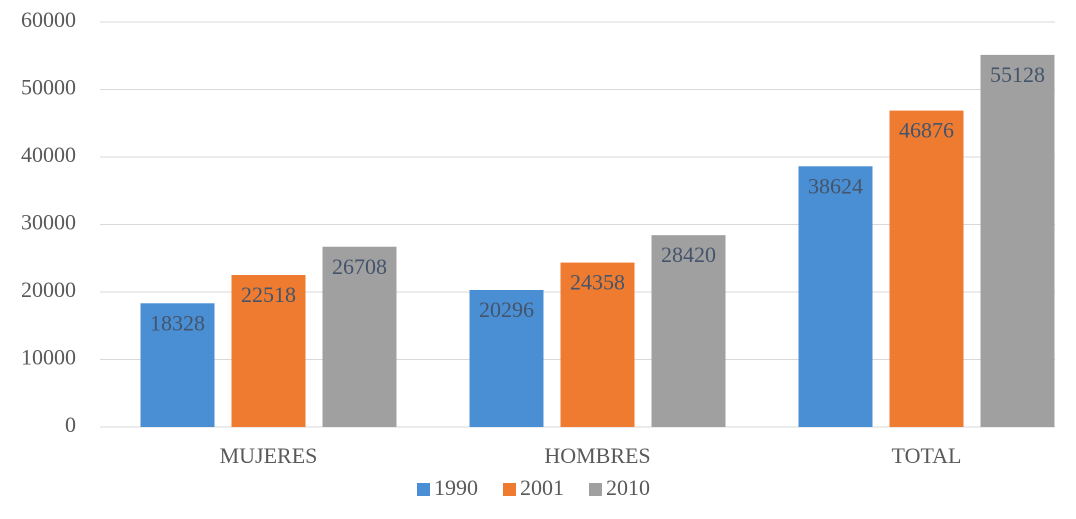  What do you see at coordinates (597, 282) in the screenshot?
I see `data-label: 24358` at bounding box center [597, 282].